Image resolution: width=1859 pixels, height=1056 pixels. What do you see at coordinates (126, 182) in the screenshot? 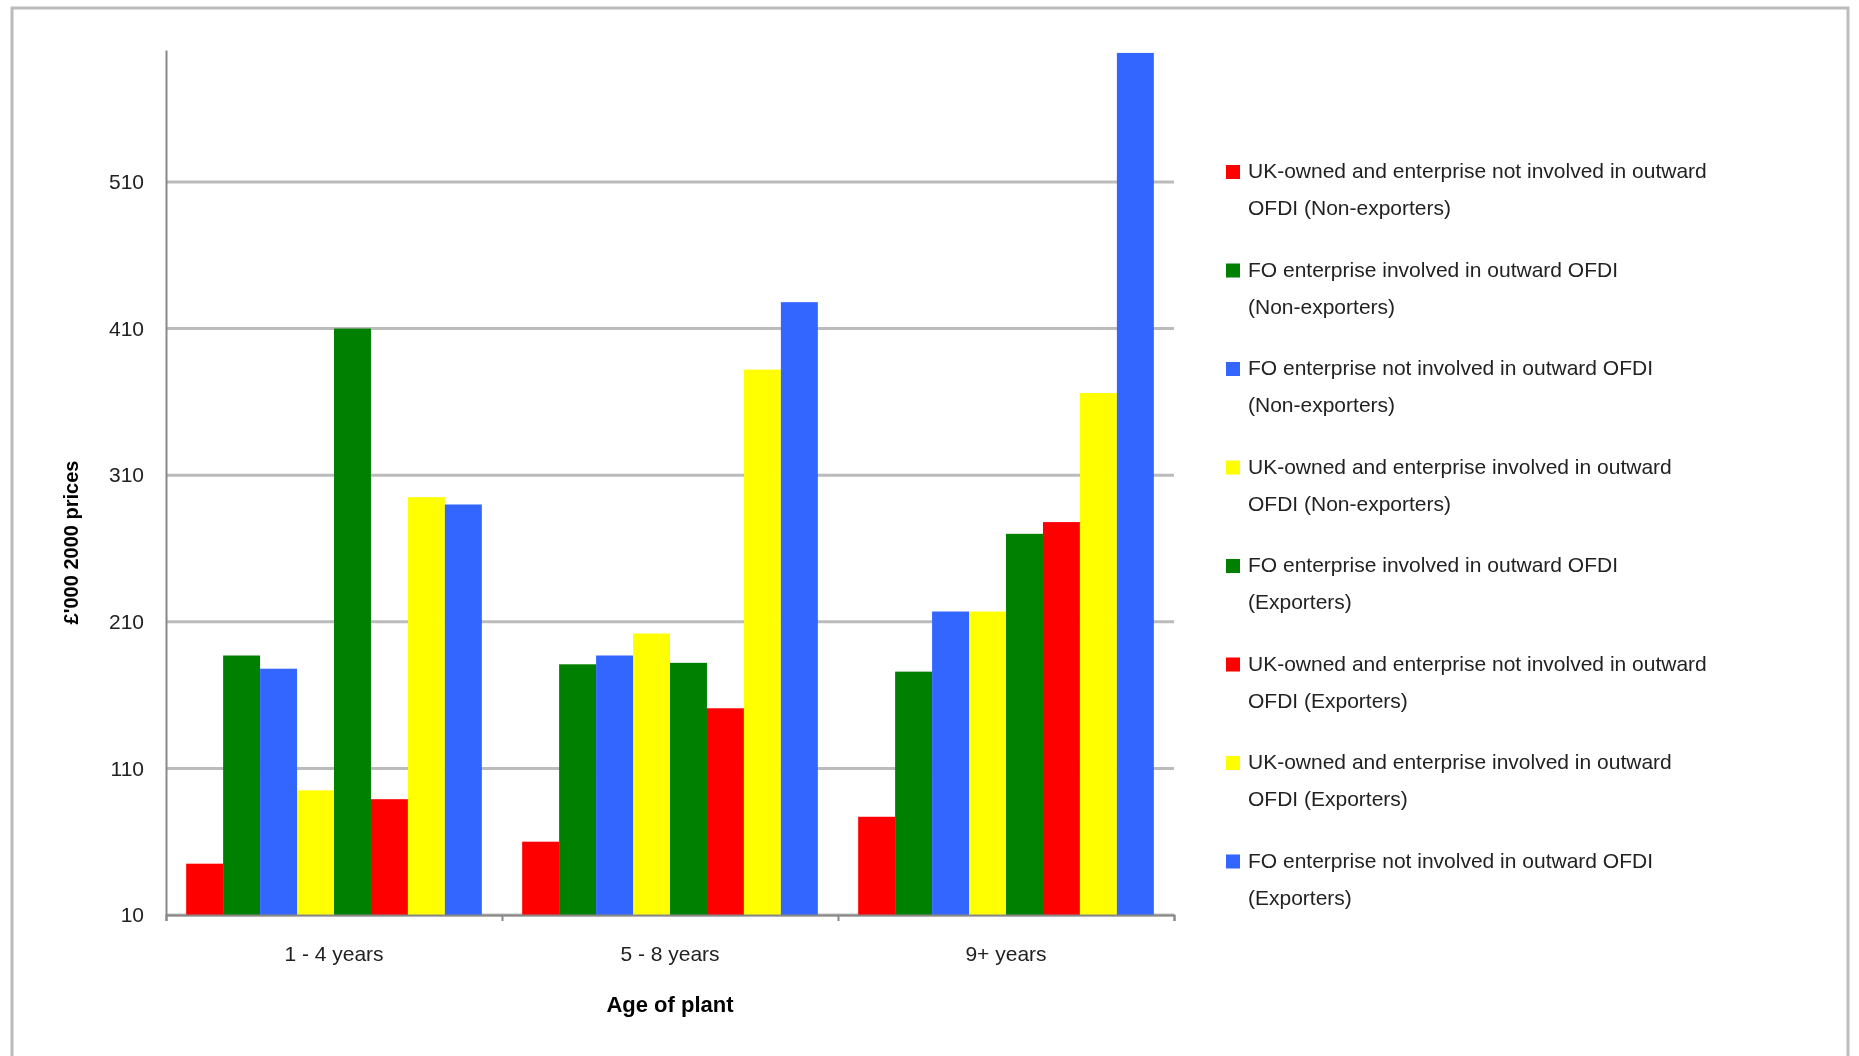
I see `y-tick-label: 510` at bounding box center [126, 182].